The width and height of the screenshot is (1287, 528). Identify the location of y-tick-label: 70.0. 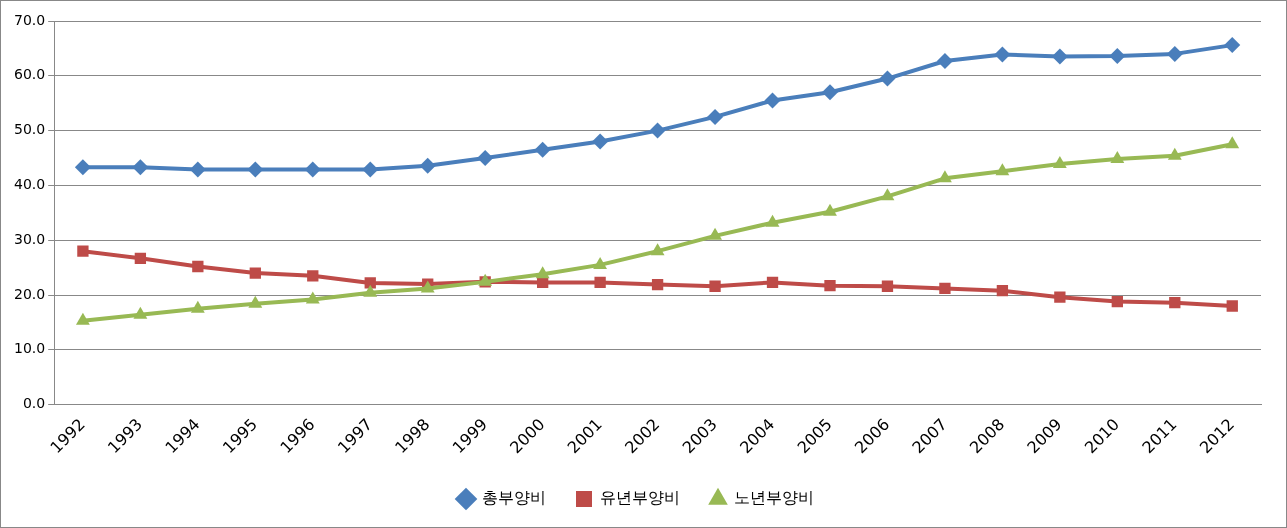
(30, 19).